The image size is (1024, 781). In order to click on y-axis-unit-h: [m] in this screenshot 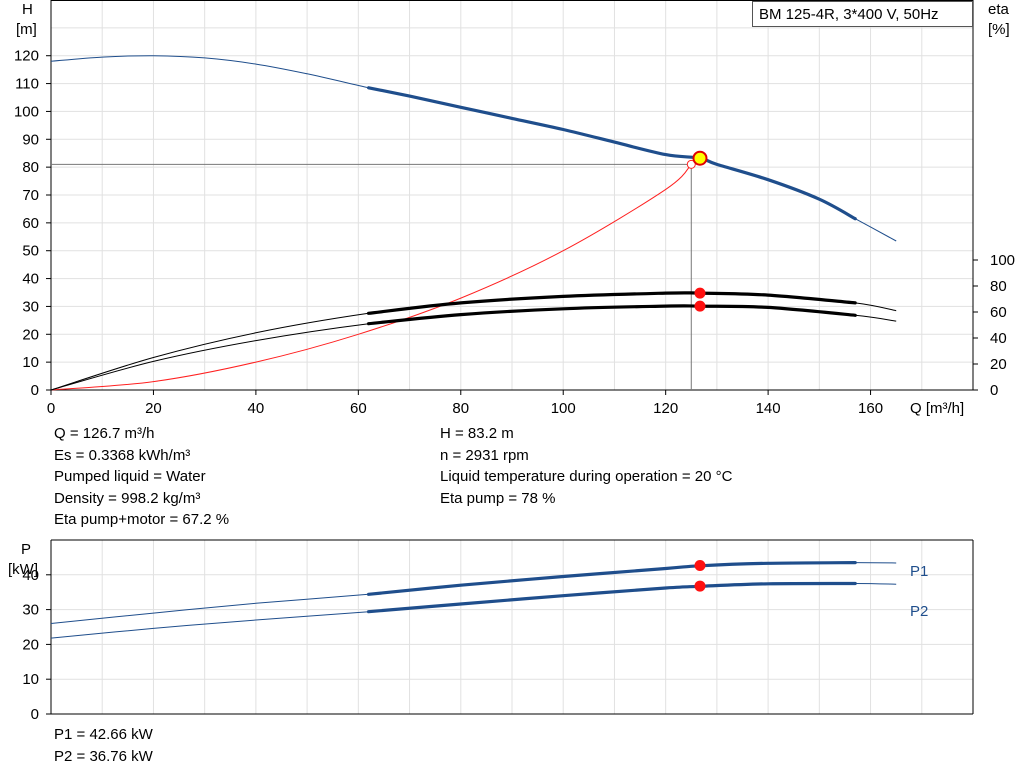, I will do `click(26, 29)`.